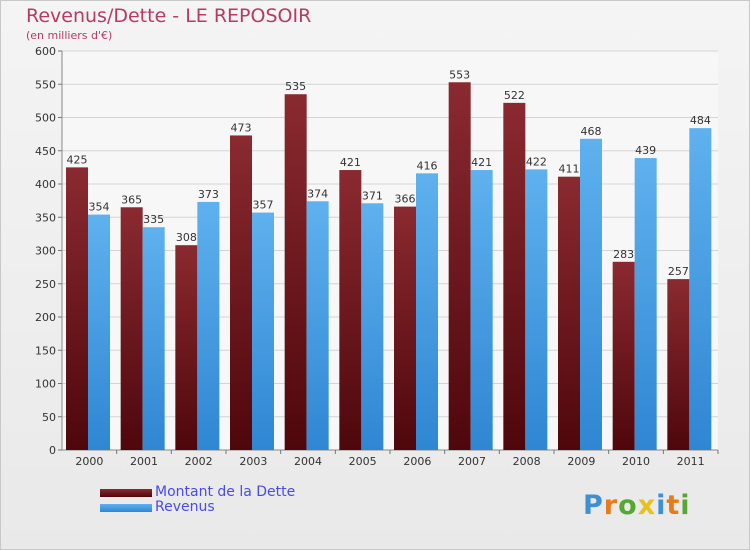 Image resolution: width=750 pixels, height=550 pixels. What do you see at coordinates (253, 461) in the screenshot?
I see `x-tick-label: 2003` at bounding box center [253, 461].